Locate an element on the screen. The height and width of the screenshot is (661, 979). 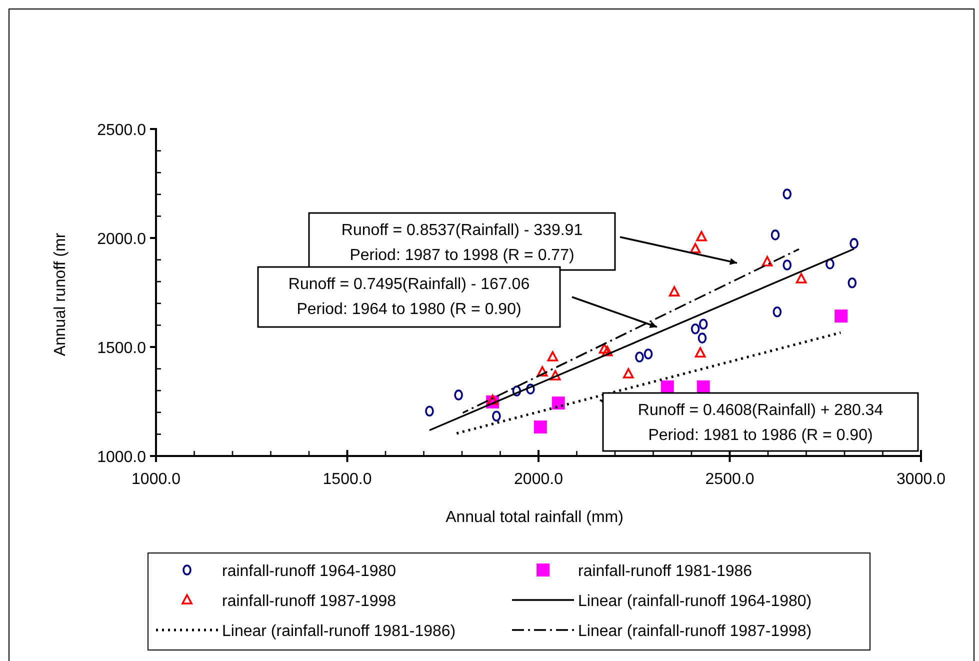
legend-label: rainfall-runoff 1981-1986 is located at coordinates (665, 571).